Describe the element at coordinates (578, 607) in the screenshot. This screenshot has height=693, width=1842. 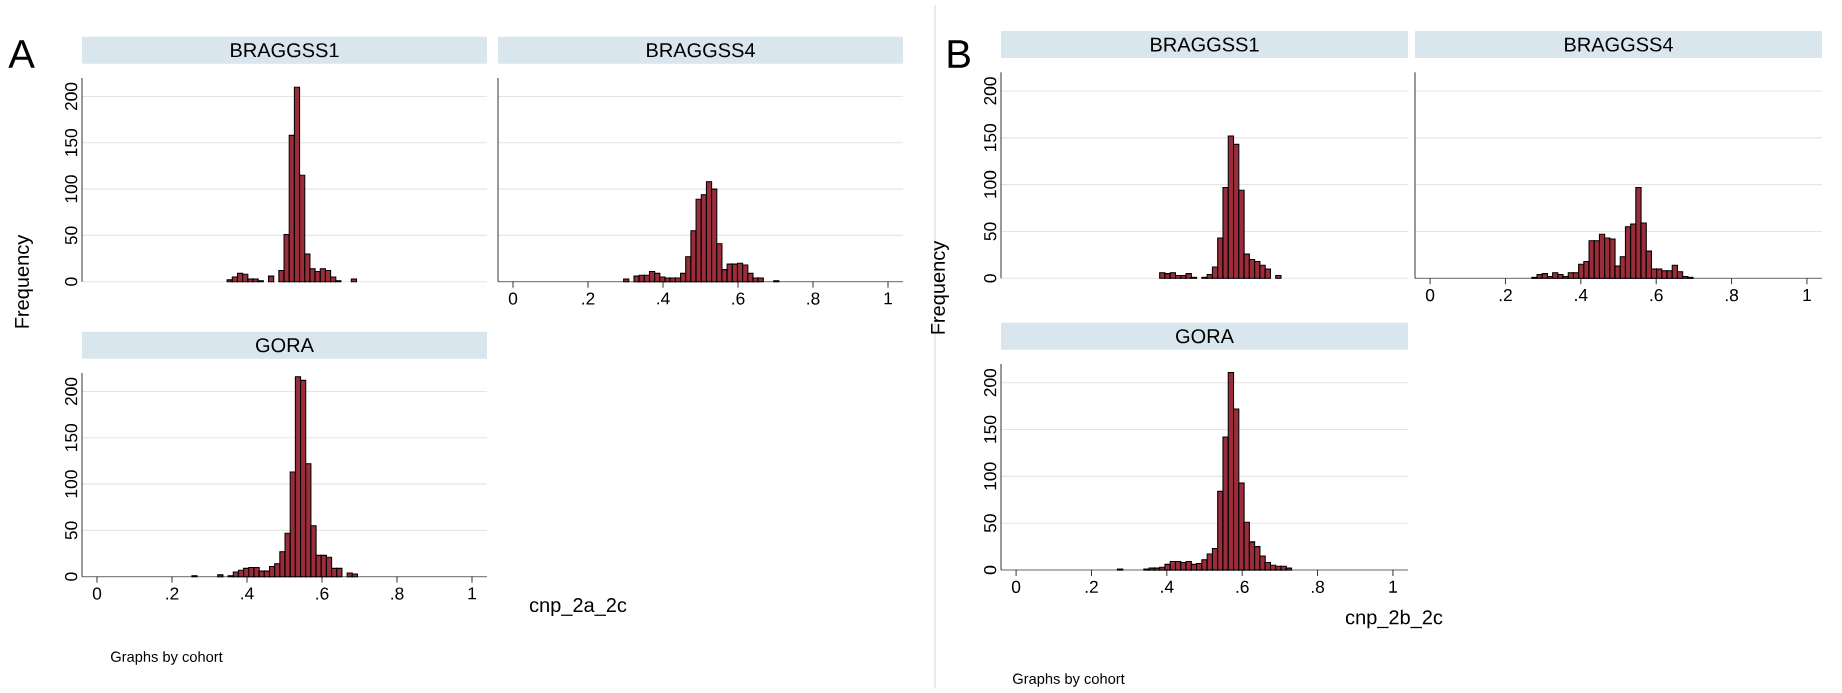
I see `x-axis-title: cnp_2a_2c` at that location.